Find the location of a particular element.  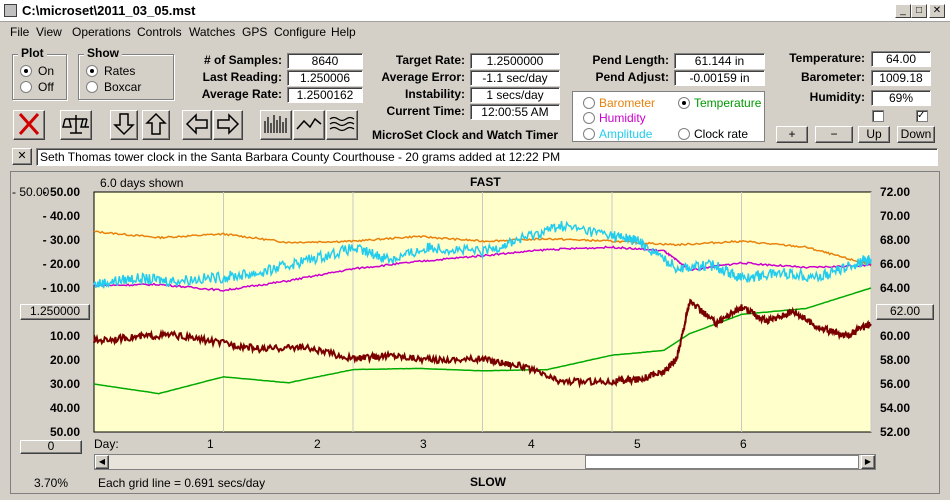

day-tick-6: 6 is located at coordinates (743, 444).